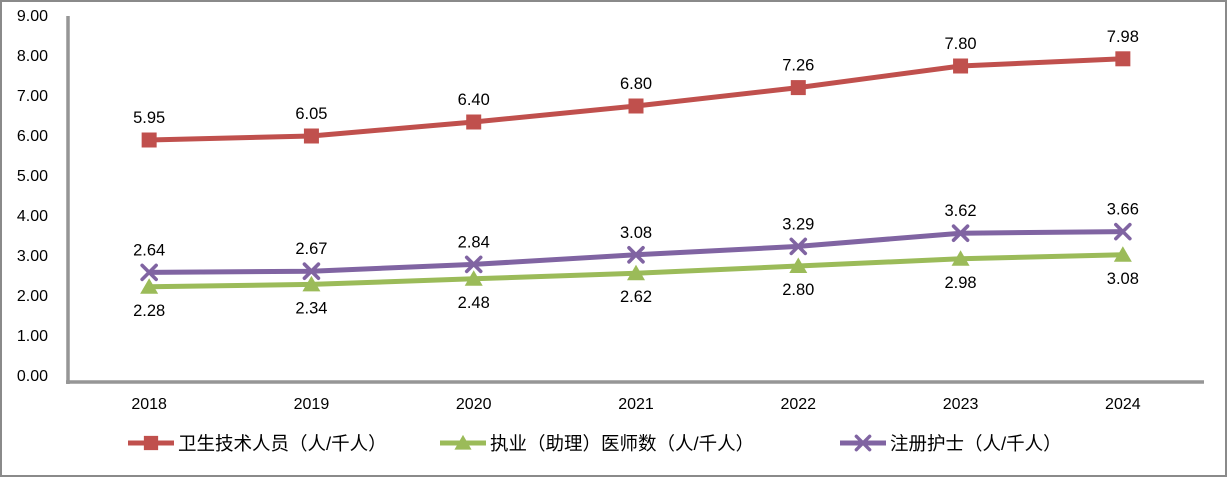 This screenshot has height=477, width=1227. I want to click on data-label-licensed-assistant-physicians: 2.80, so click(798, 290).